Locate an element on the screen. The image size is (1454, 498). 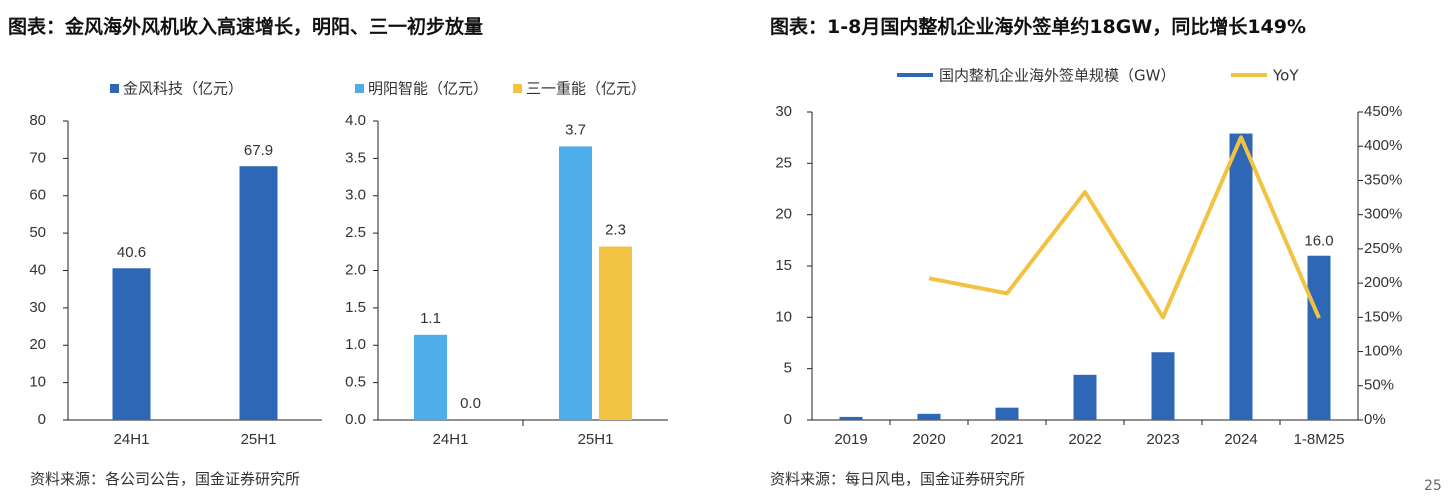
chart2-y-tick-label: 2.0 is located at coordinates (355, 269).